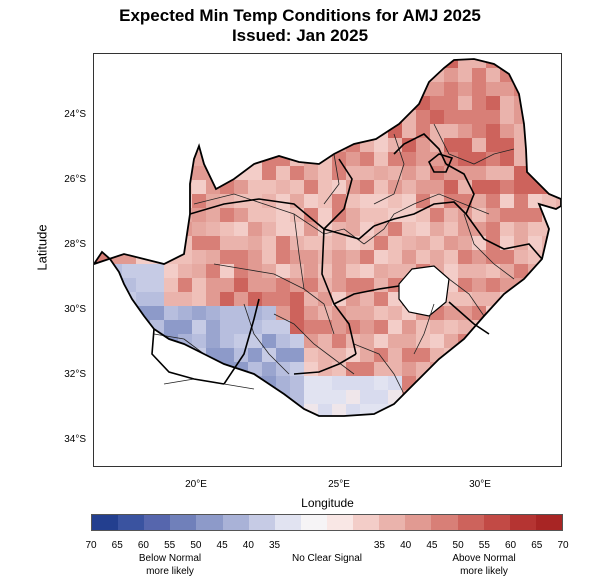 This screenshot has height=588, width=600. I want to click on lesotho-area, so click(424, 291).